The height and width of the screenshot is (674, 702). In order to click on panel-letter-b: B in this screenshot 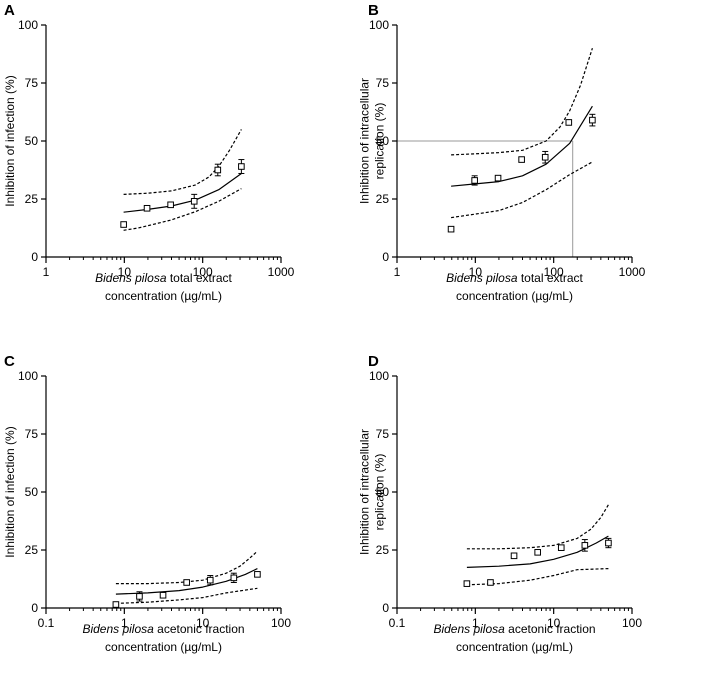, I will do `click(373, 10)`.